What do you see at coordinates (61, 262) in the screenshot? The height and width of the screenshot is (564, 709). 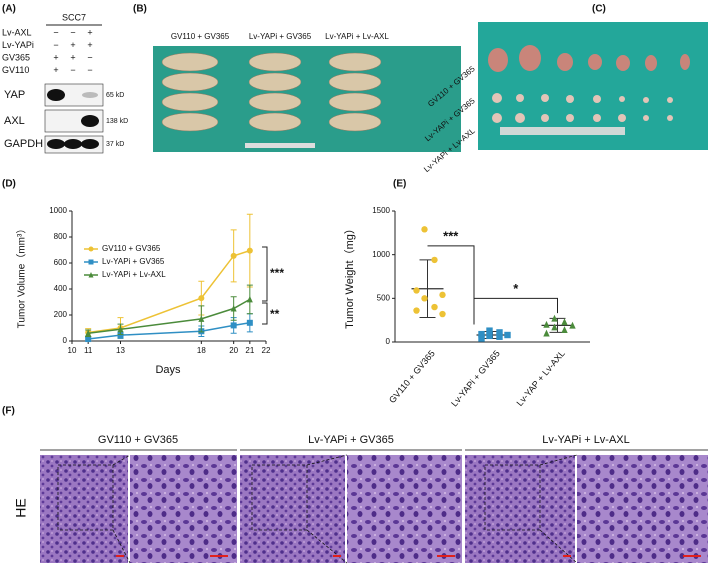 I see `y-tick-label: 600` at bounding box center [61, 262].